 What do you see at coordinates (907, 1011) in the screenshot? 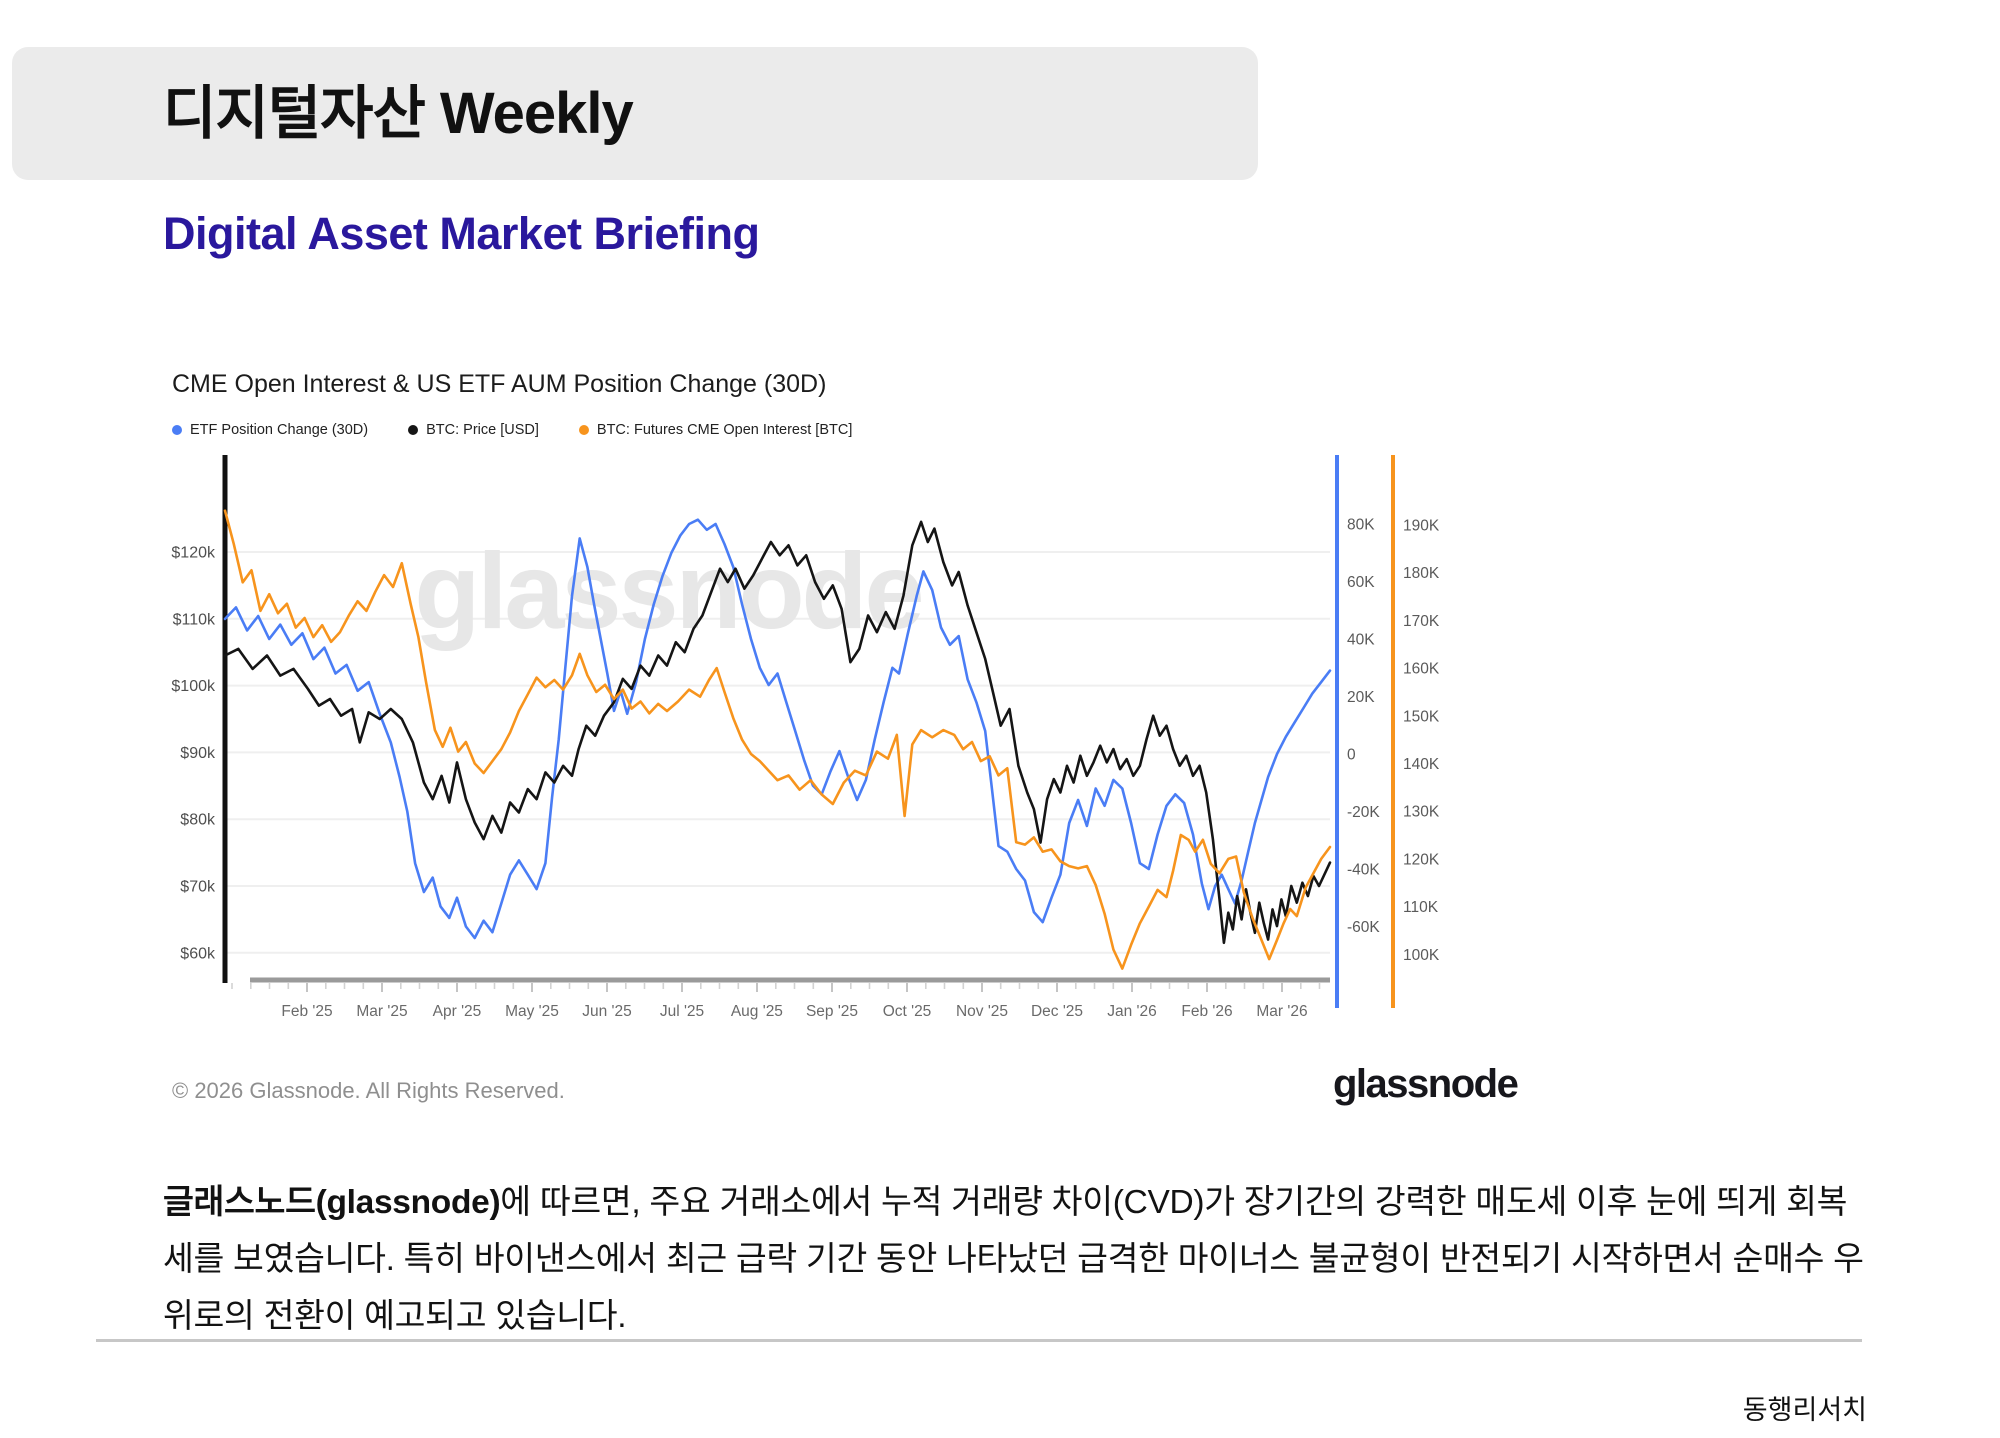
I see `x-axis-tick-label: Oct '25` at bounding box center [907, 1011].